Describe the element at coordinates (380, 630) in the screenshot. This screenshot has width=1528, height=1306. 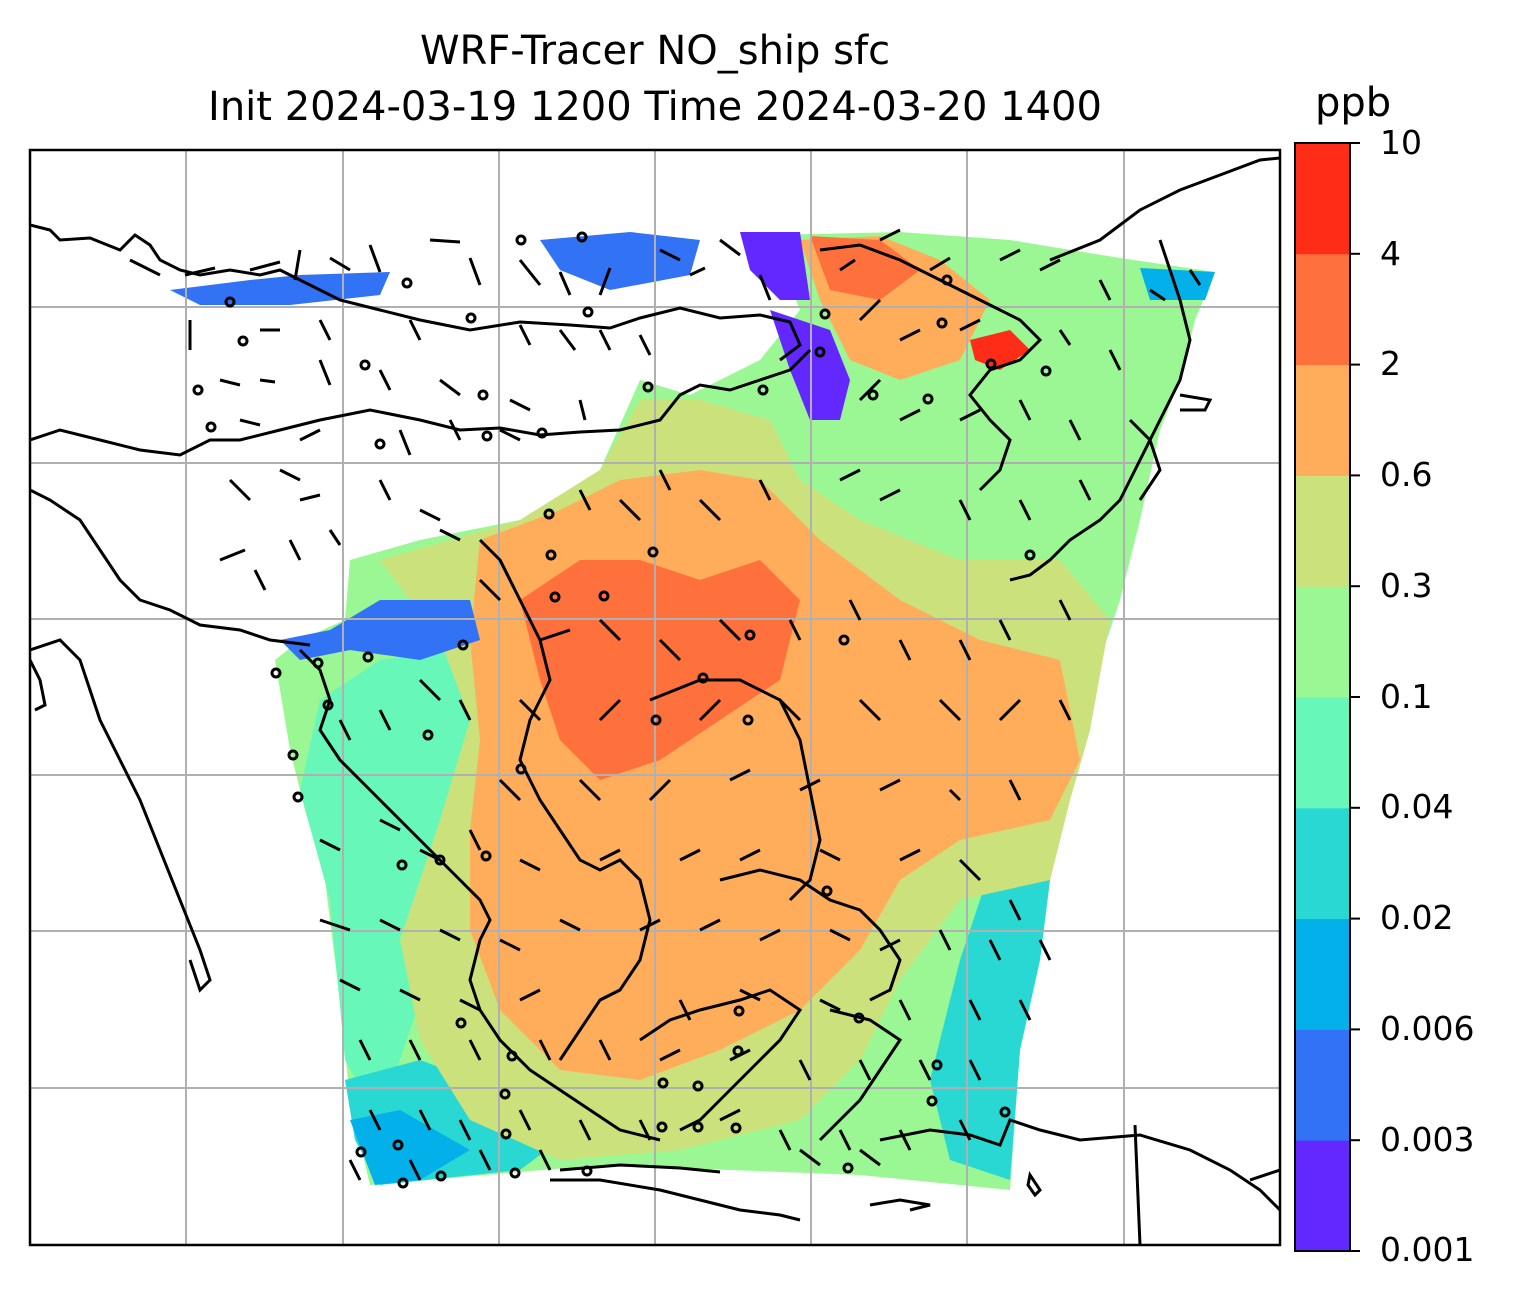
I see `zone-blue-west-coast` at that location.